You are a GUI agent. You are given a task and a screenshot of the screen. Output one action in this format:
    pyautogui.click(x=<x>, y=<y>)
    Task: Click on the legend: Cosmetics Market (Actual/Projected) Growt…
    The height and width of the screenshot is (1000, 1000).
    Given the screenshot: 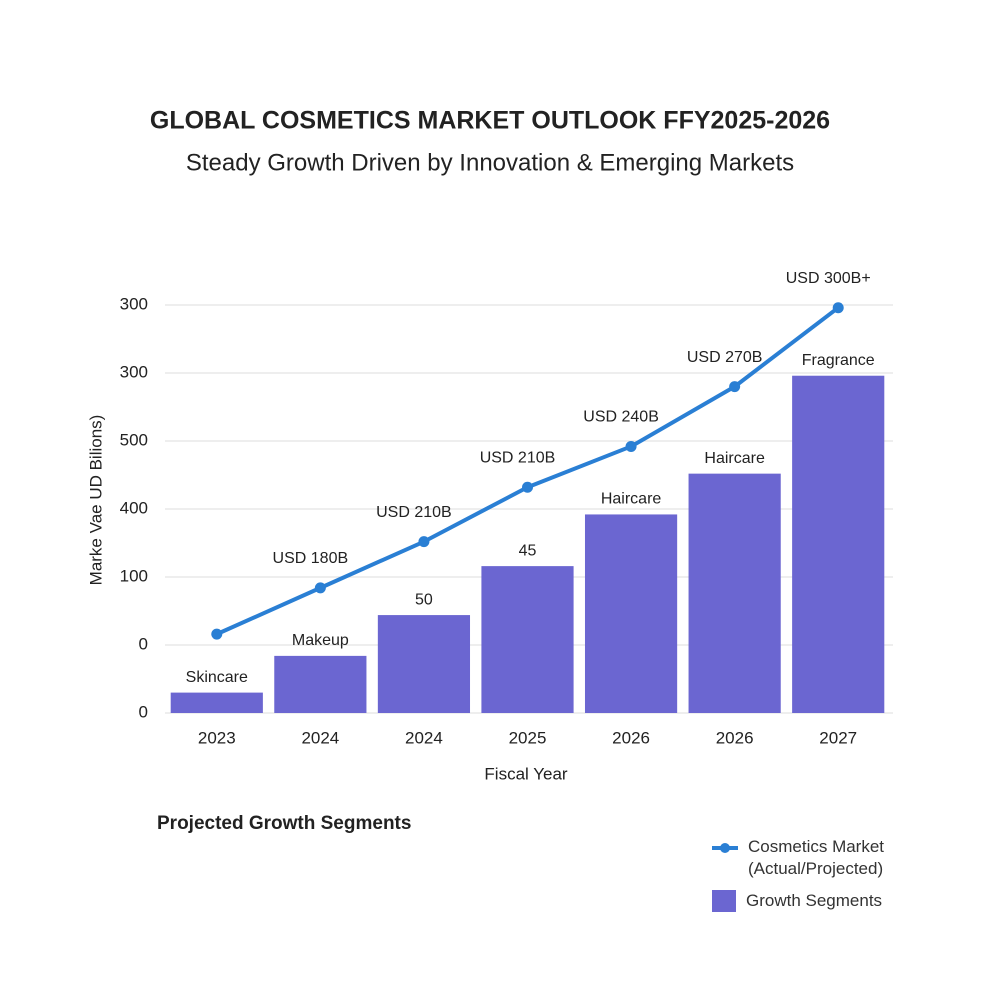 What is the action you would take?
    pyautogui.click(x=810, y=879)
    